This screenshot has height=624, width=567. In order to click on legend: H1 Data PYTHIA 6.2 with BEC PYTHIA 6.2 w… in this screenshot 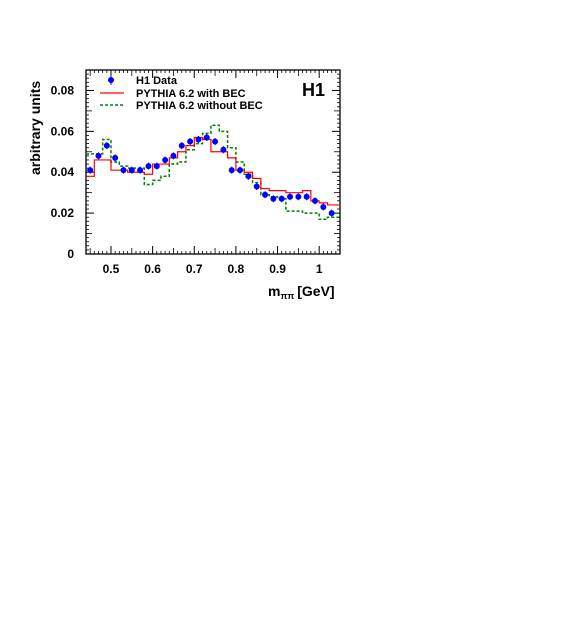, I will do `click(181, 93)`.